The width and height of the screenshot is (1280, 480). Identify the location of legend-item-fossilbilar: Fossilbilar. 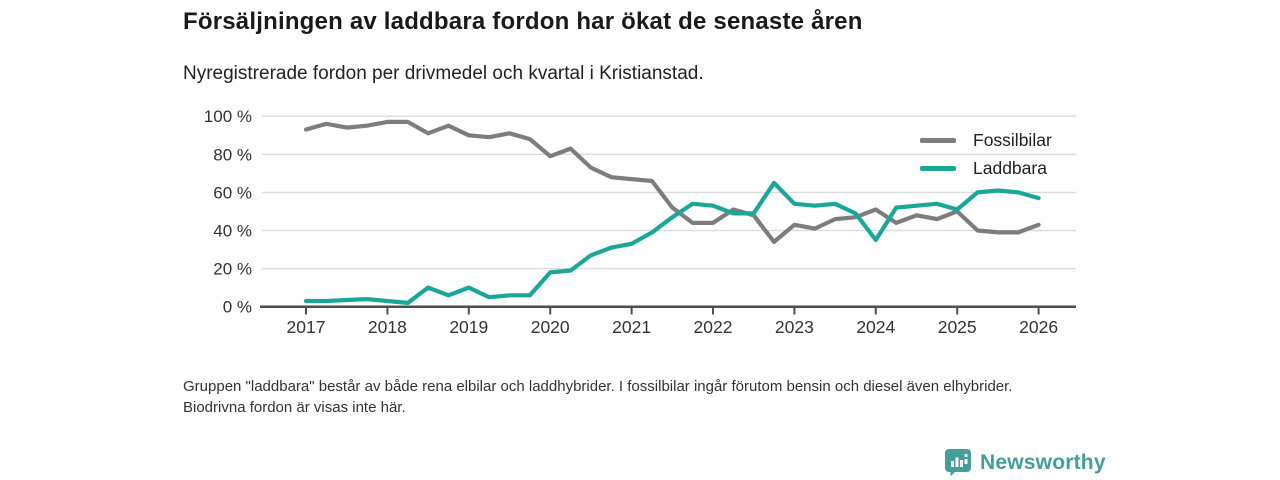
(986, 140).